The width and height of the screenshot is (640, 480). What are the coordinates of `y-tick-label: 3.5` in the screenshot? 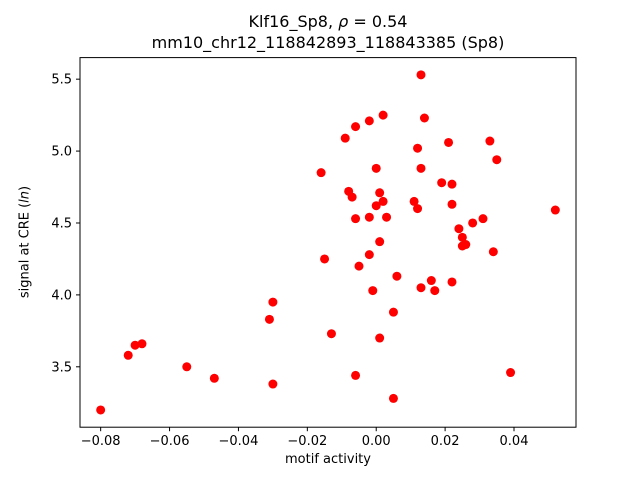 It's located at (61, 367).